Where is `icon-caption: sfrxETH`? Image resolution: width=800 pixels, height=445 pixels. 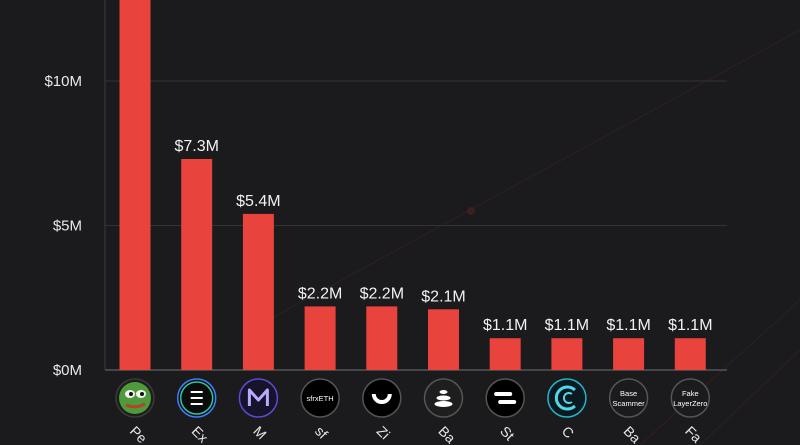 icon-caption: sfrxETH is located at coordinates (320, 398).